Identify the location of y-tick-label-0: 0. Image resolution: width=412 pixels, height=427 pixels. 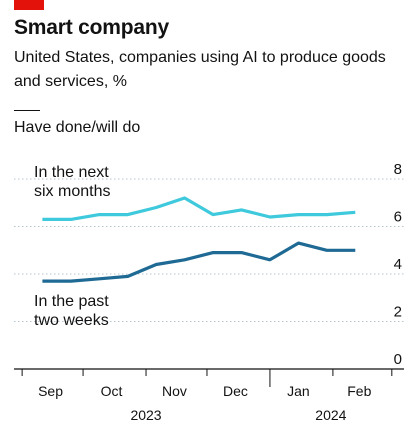
(398, 359).